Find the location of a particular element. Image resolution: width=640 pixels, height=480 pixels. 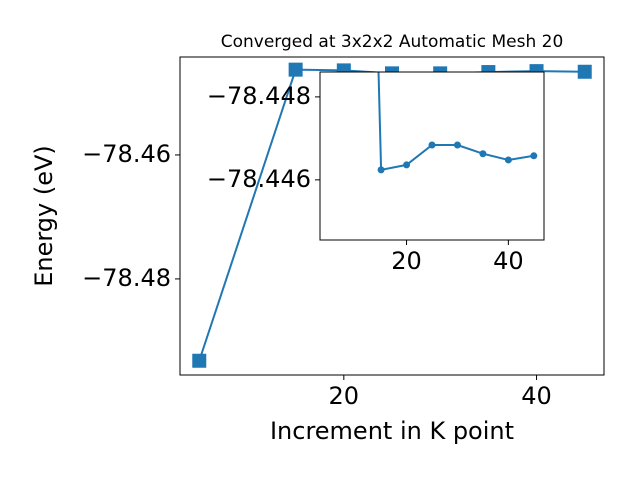

plot-area is located at coordinates (432, 156).